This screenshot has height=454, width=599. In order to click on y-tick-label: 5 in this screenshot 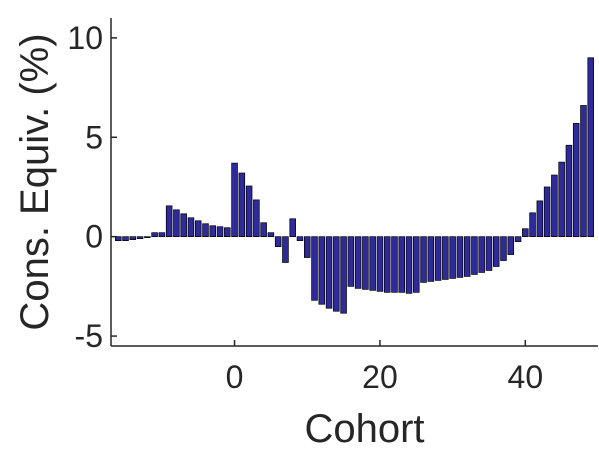, I will do `click(94, 137)`.